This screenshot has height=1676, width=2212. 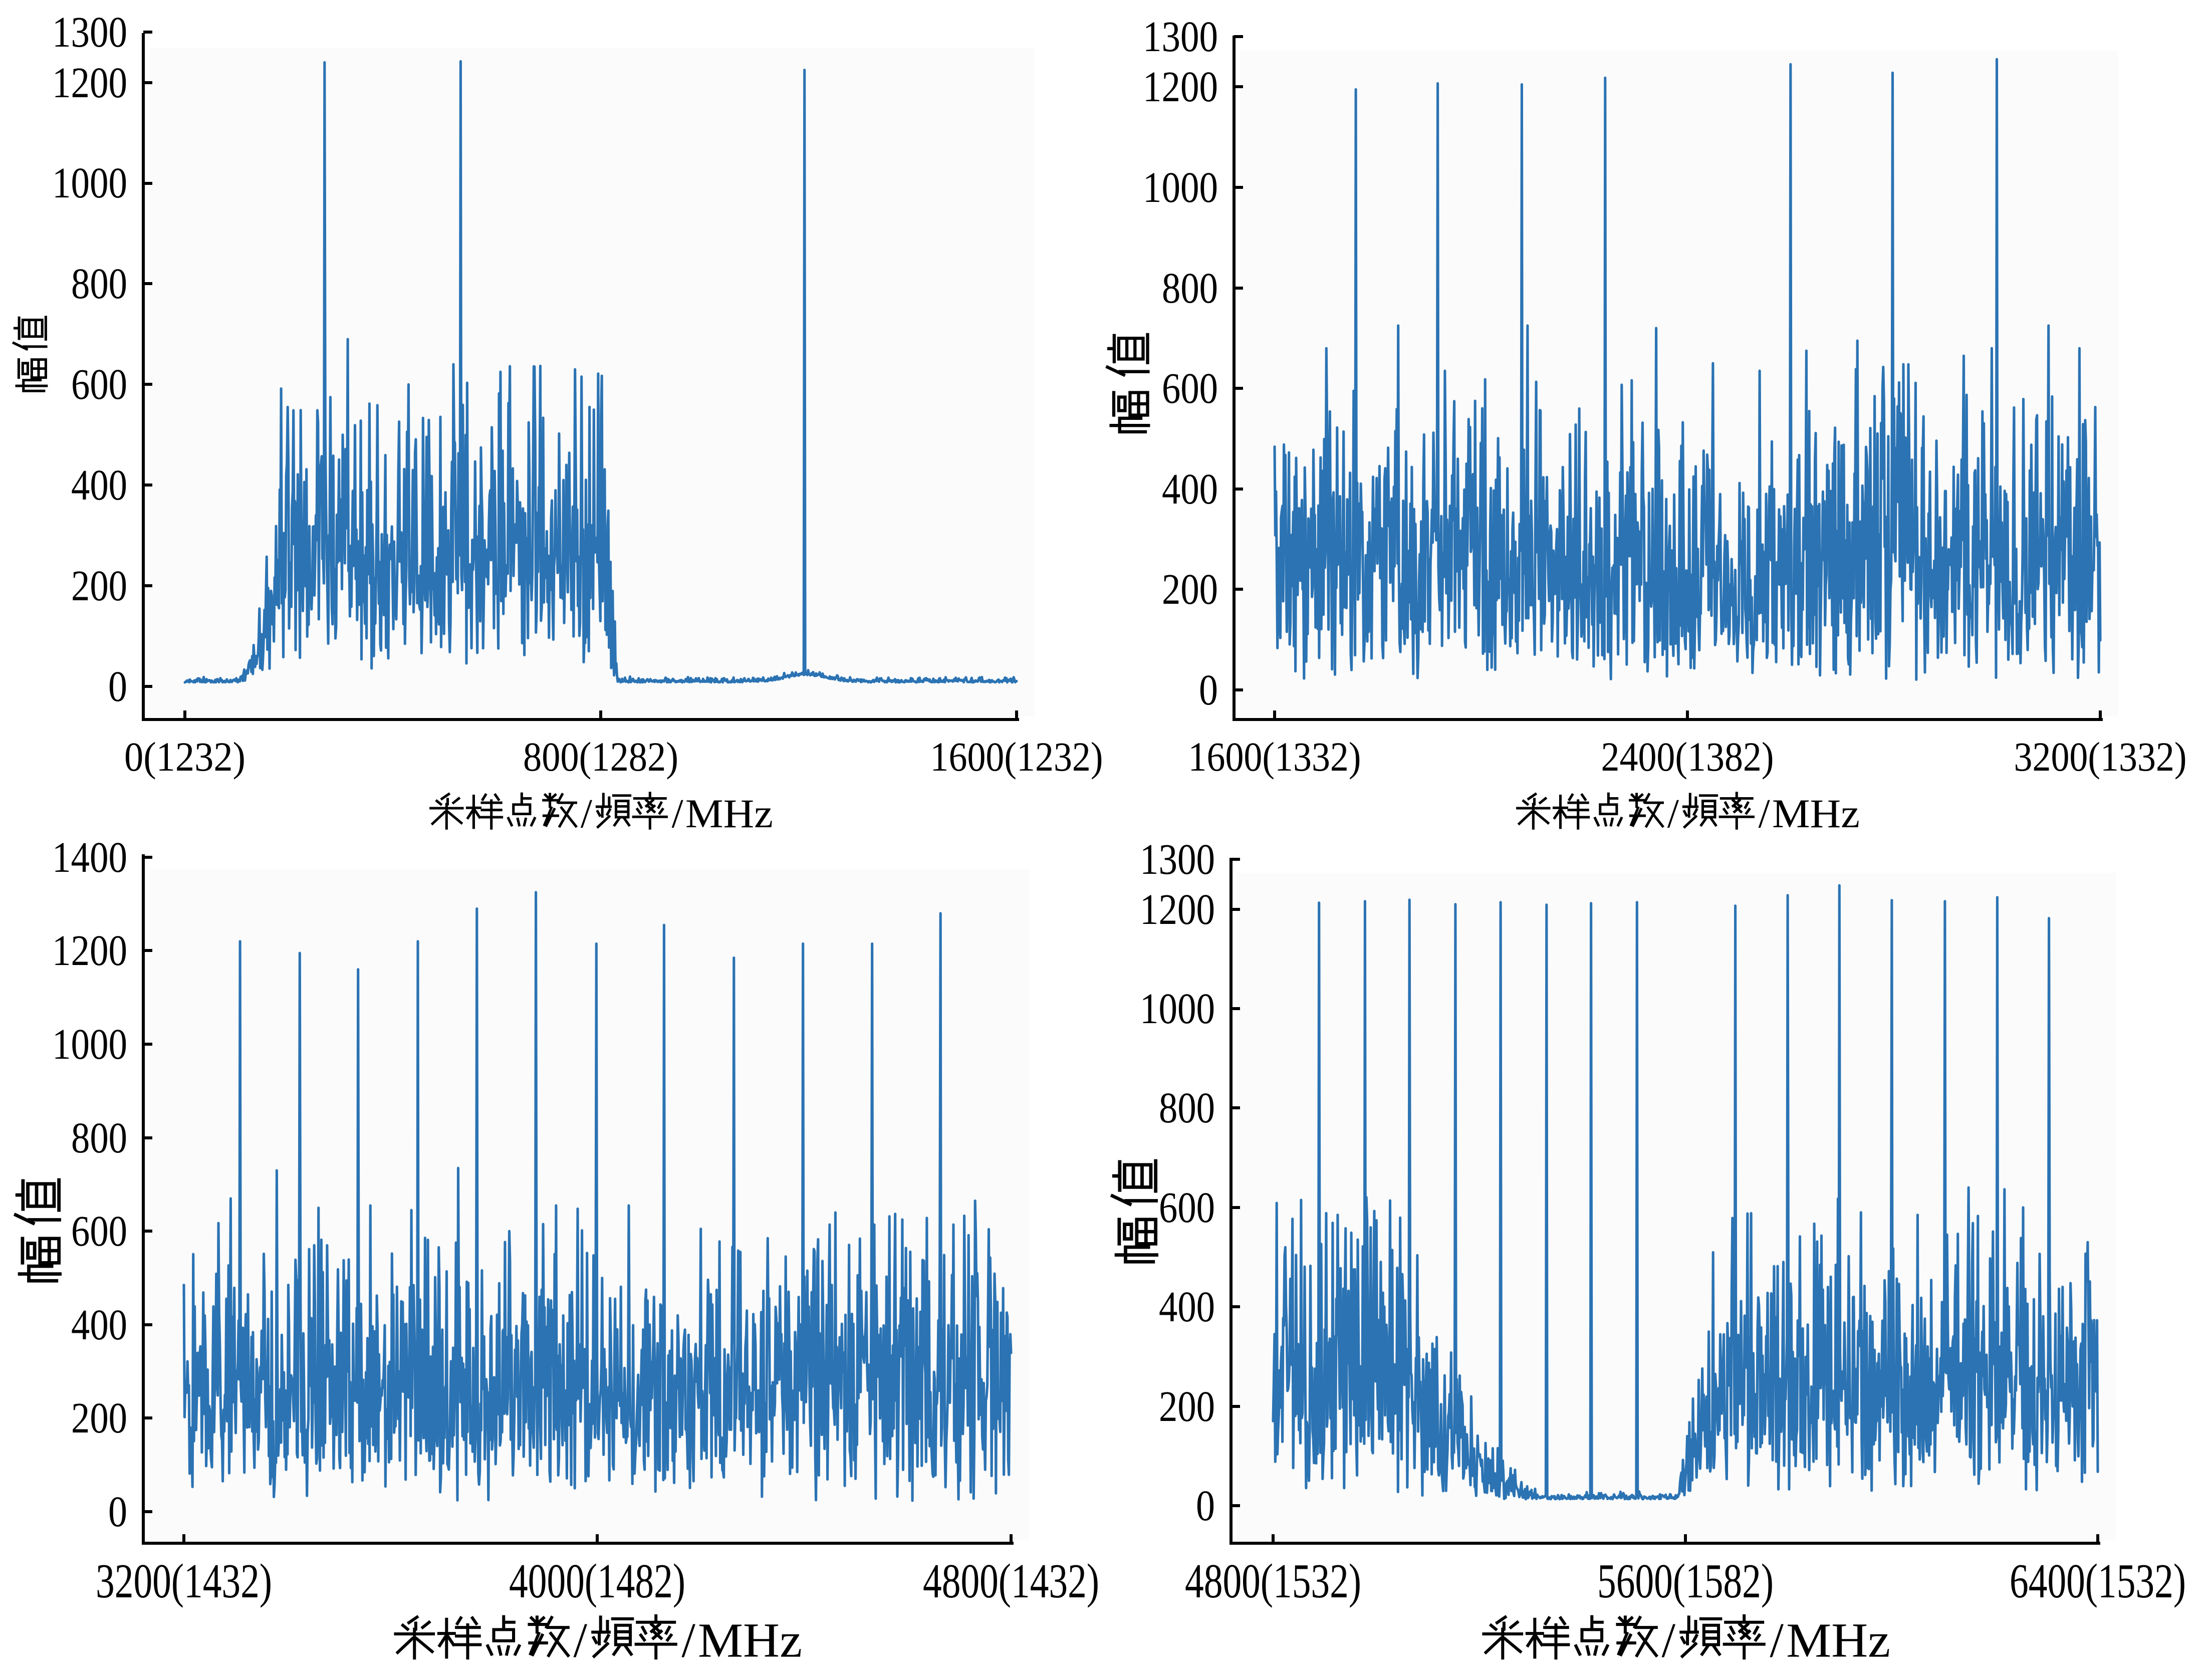 What do you see at coordinates (597, 1581) in the screenshot?
I see `svg-text: 4000(1482)` at bounding box center [597, 1581].